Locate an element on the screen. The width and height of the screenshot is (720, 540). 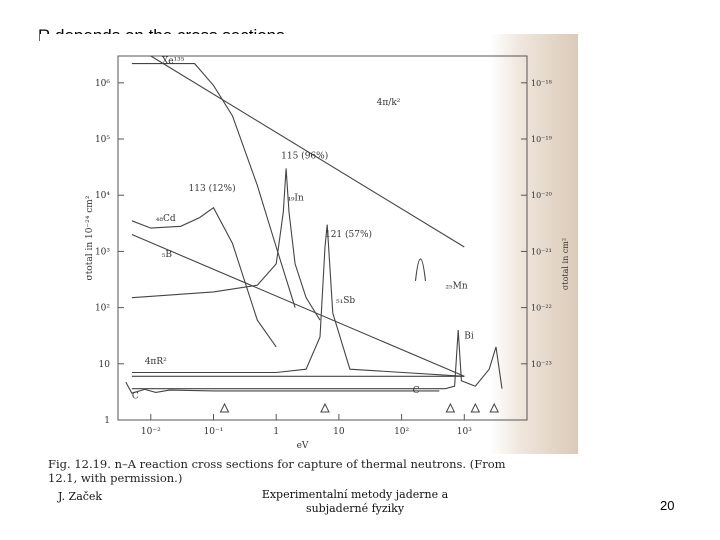
y-tick-label-right-2: 10⁻²¹ is located at coordinates (541, 251).